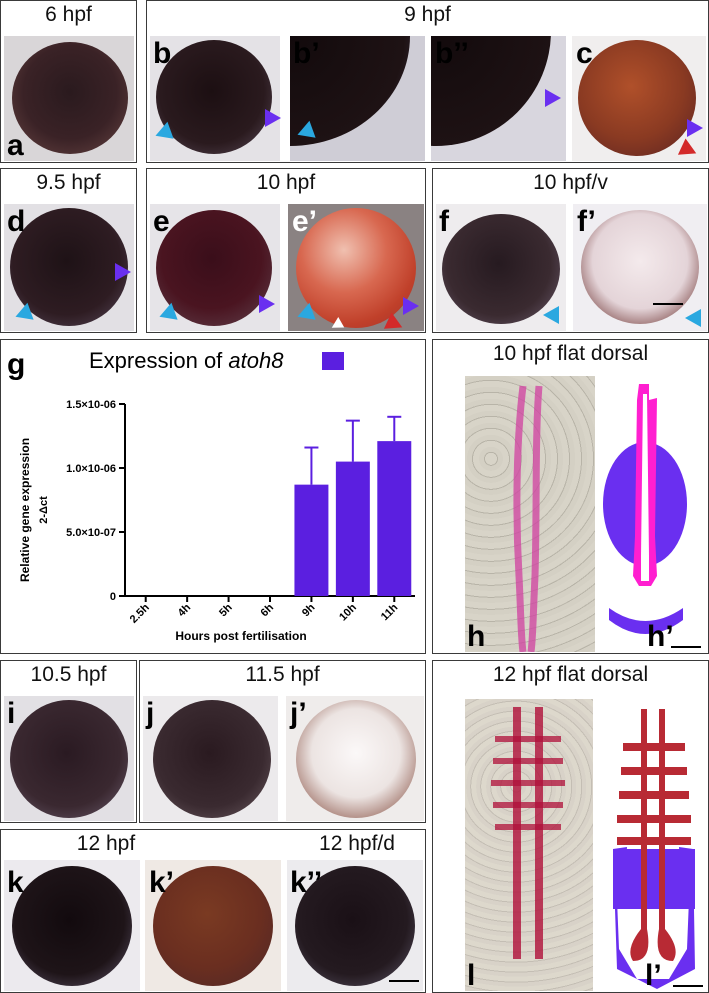 Image resolution: width=709 pixels, height=993 pixels. I want to click on x-tick-label: 4h, so click(185, 610).